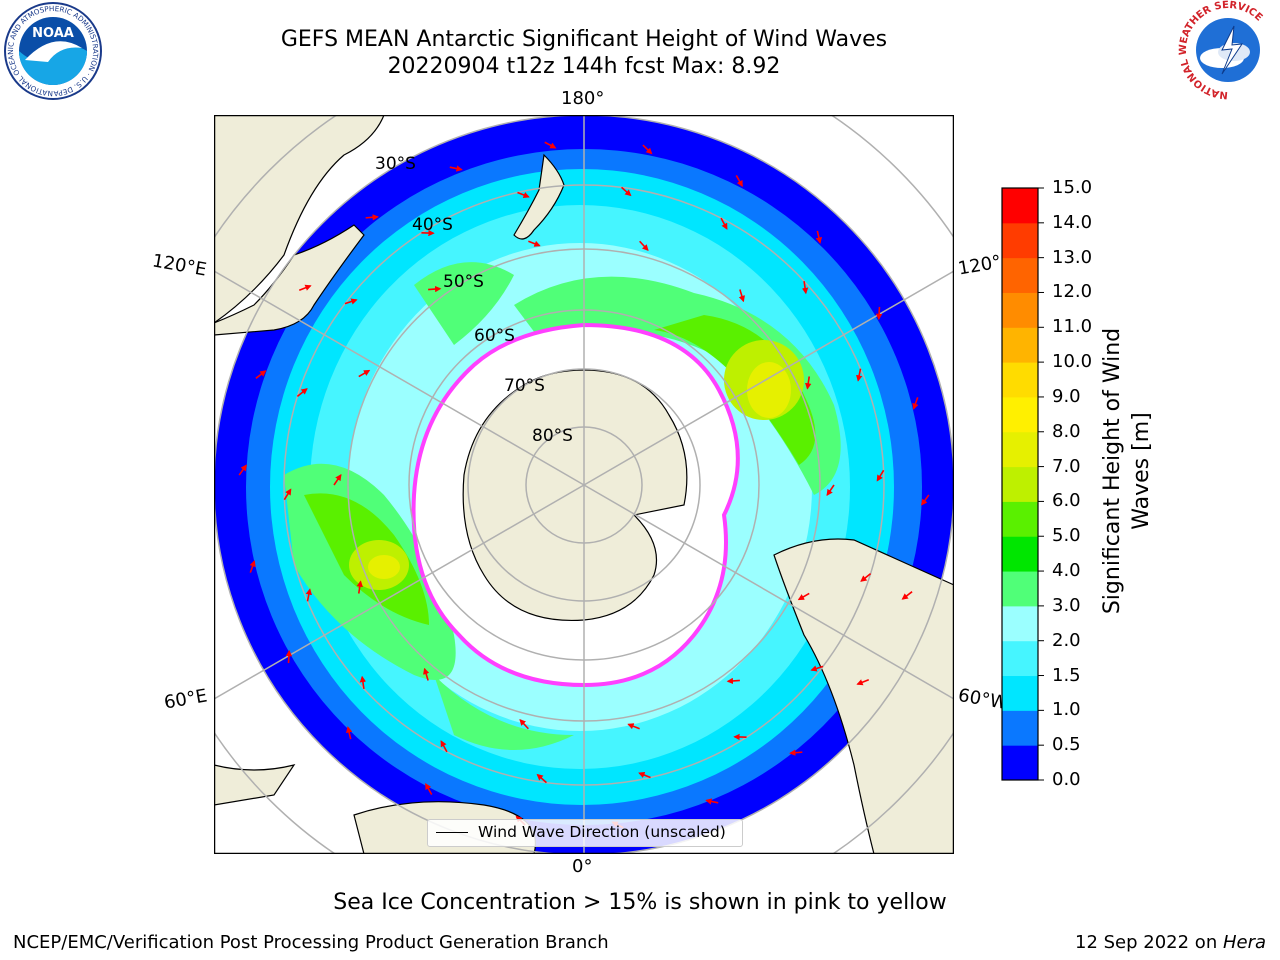 The width and height of the screenshot is (1280, 960). I want to click on lat-label-60s: 60°S, so click(494, 336).